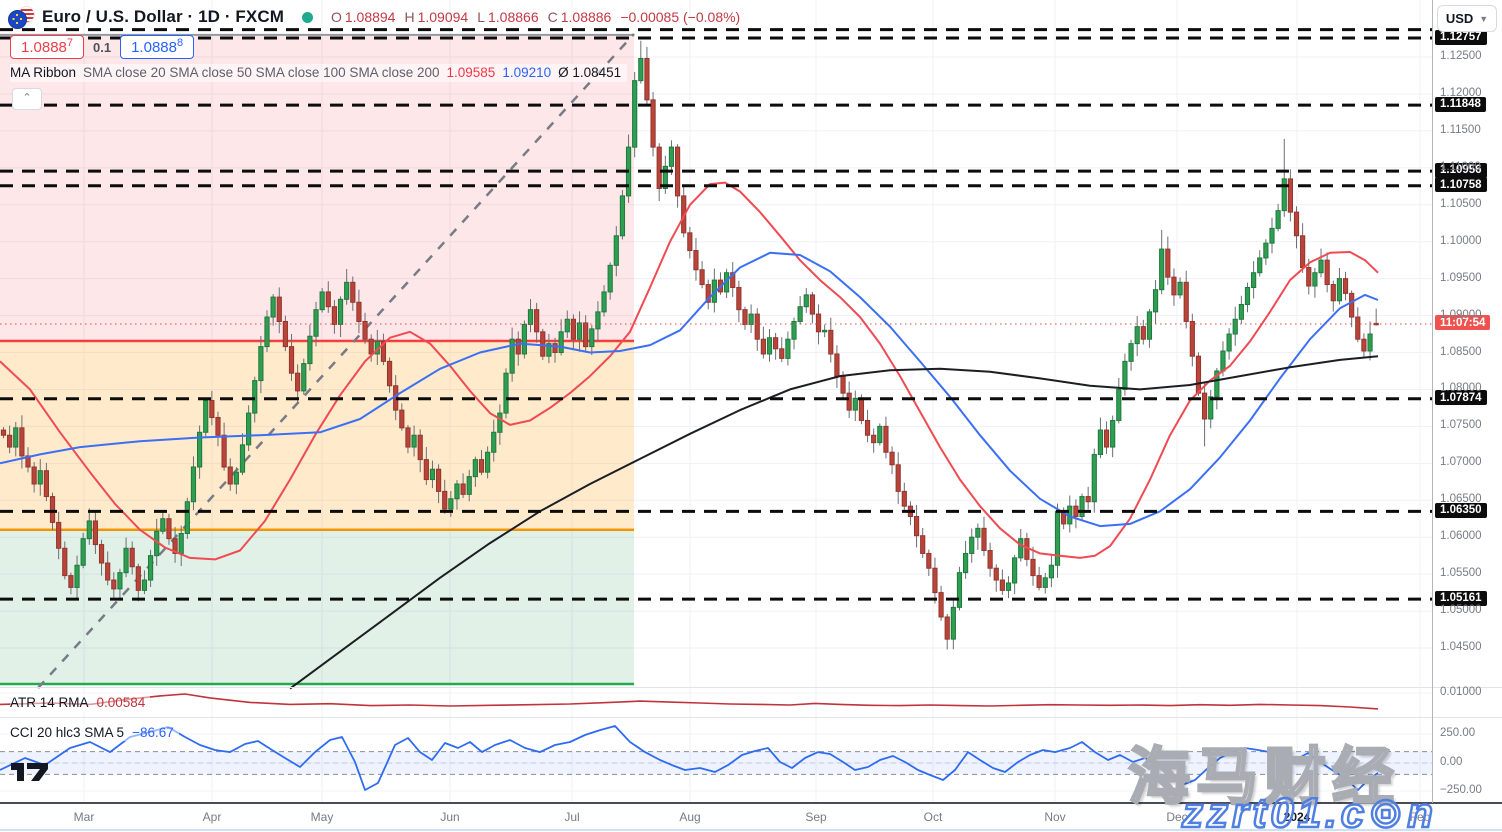 The height and width of the screenshot is (832, 1502). Describe the element at coordinates (1461, 425) in the screenshot. I see `price-tick: 1.07500` at that location.